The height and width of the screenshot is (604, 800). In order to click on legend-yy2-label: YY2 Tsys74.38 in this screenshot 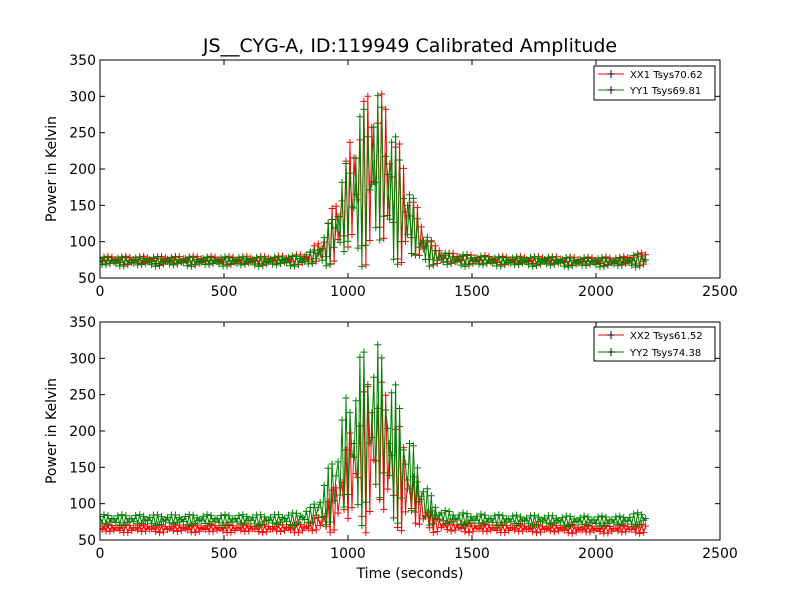, I will do `click(665, 353)`.